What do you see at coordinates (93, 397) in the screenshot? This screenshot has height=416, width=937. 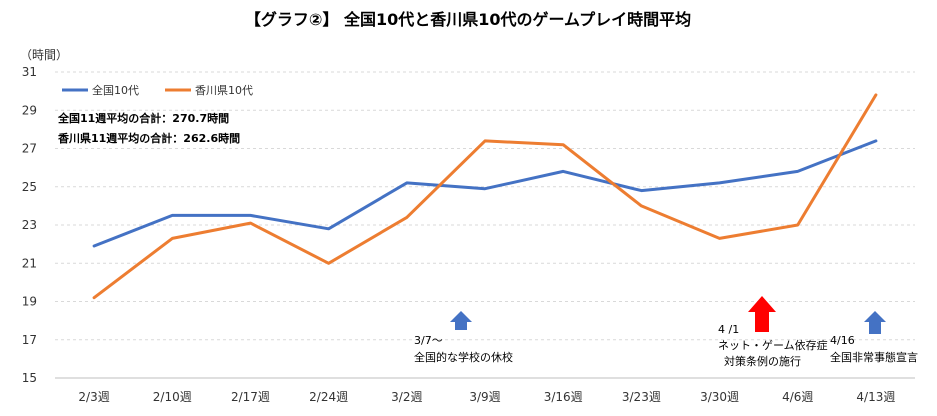 I see `x-tick-label: 2/3週` at bounding box center [93, 397].